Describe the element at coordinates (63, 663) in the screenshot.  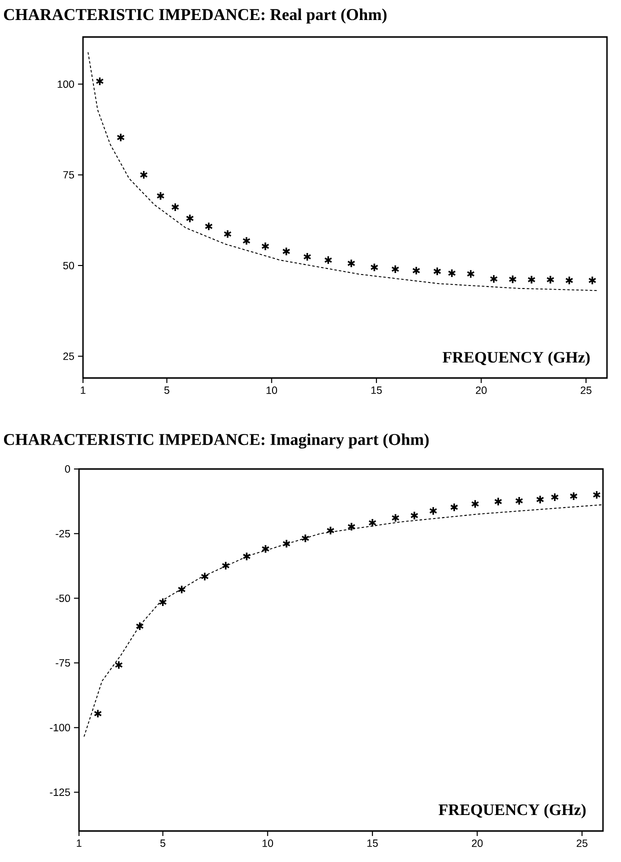
I see `y-tick-label: -75` at that location.